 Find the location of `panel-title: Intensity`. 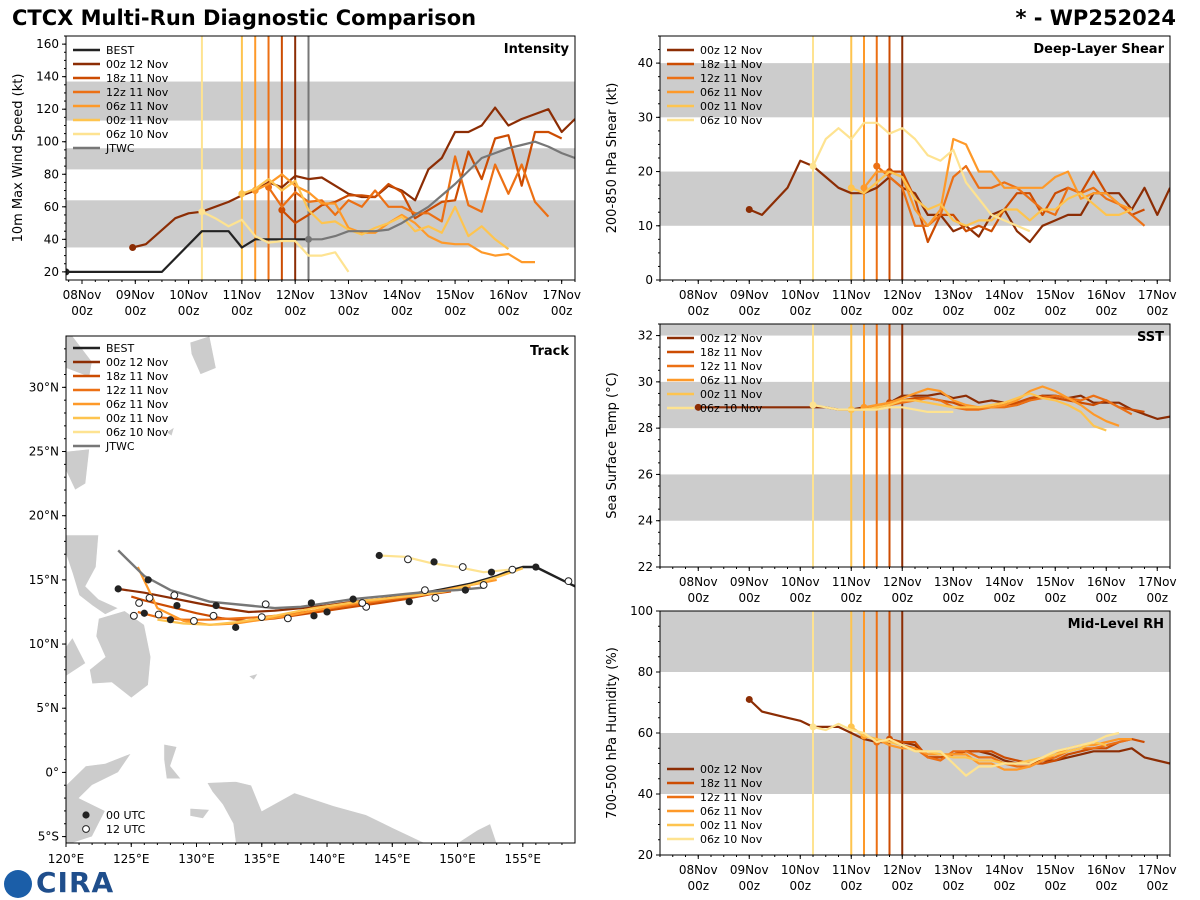

panel-title: Intensity is located at coordinates (537, 49).